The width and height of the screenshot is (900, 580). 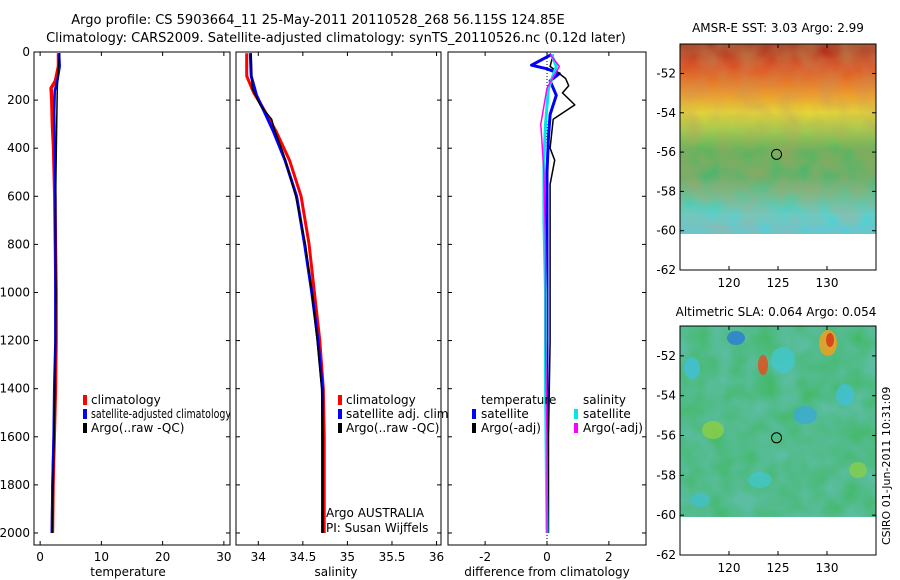 What do you see at coordinates (375, 513) in the screenshot?
I see `argo-program-label: Argo AUSTRALIA` at bounding box center [375, 513].